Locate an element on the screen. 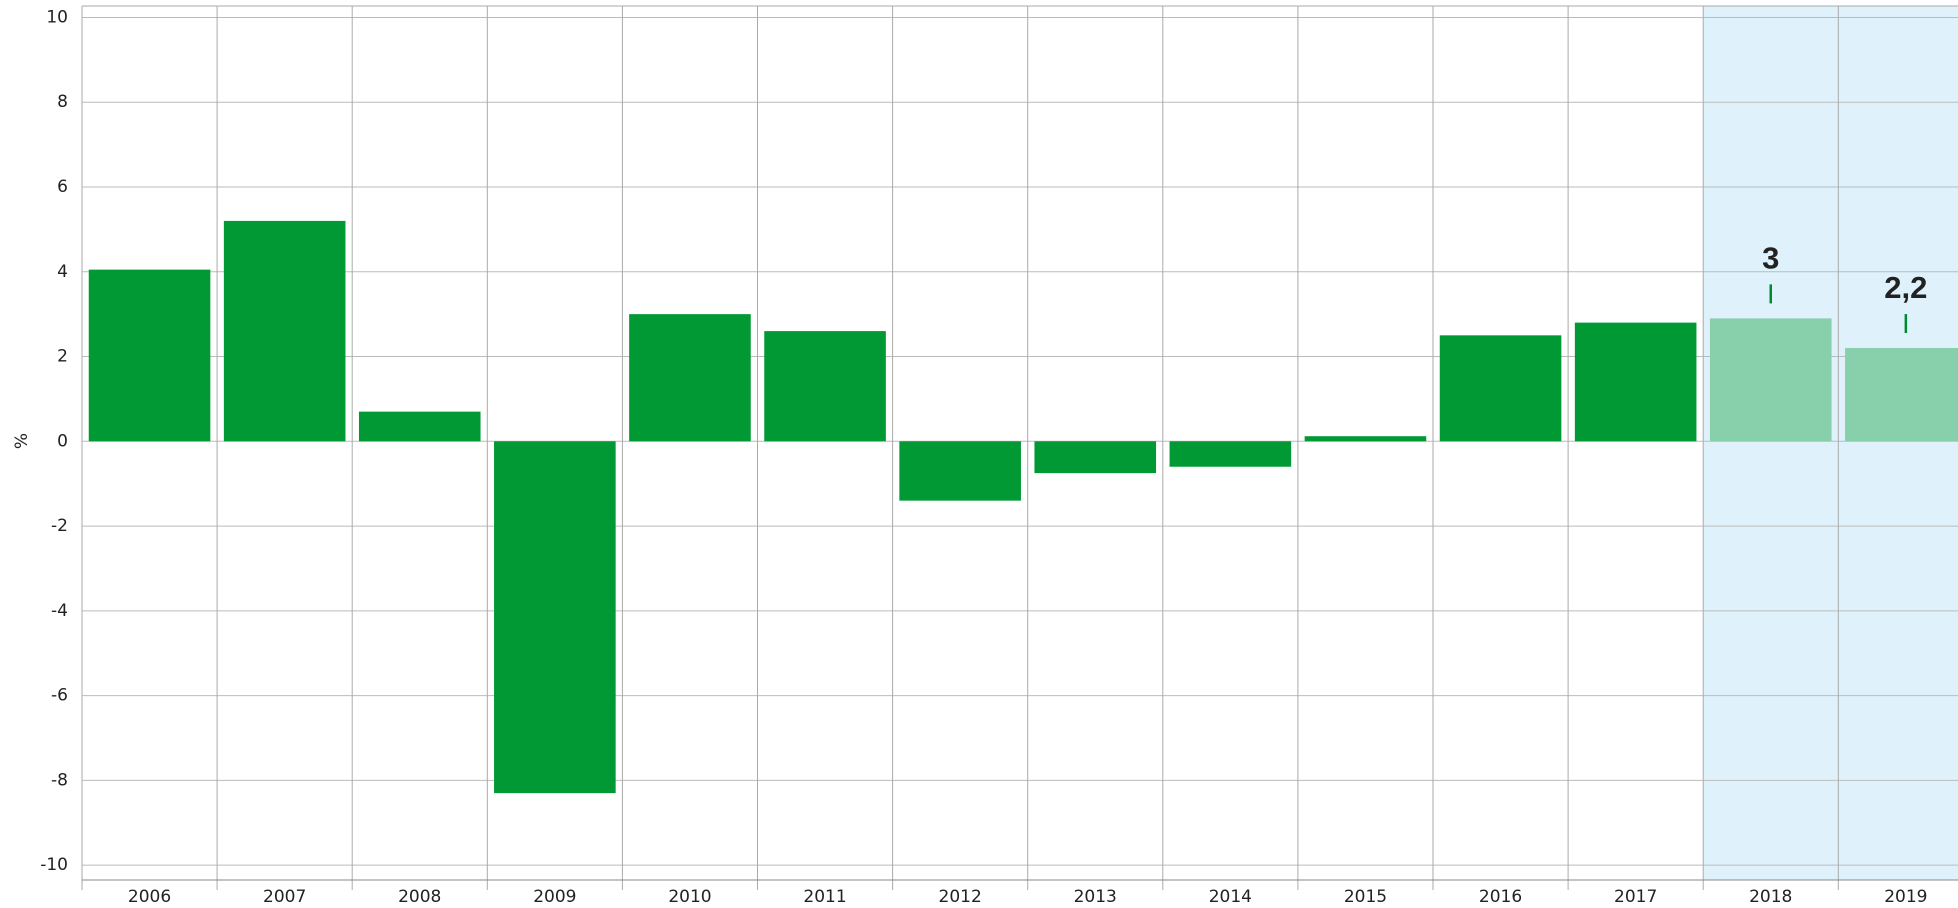  x-tick-label: 2013 is located at coordinates (1095, 897).